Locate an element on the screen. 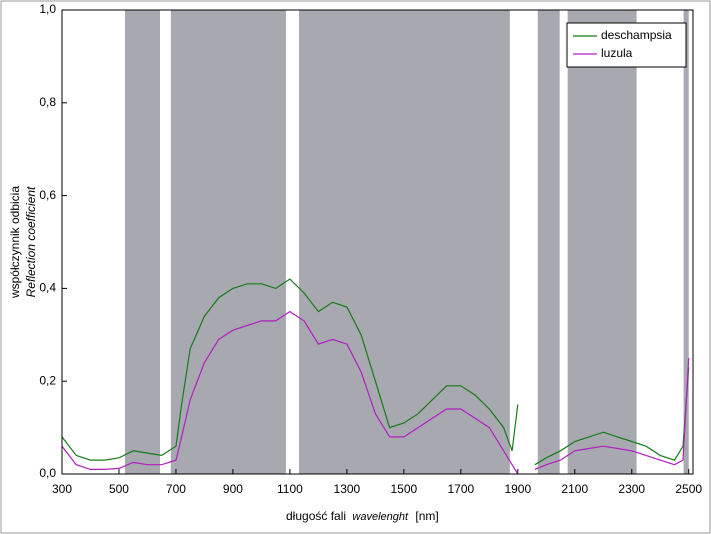  x-tick-label: 1500 is located at coordinates (403, 489).